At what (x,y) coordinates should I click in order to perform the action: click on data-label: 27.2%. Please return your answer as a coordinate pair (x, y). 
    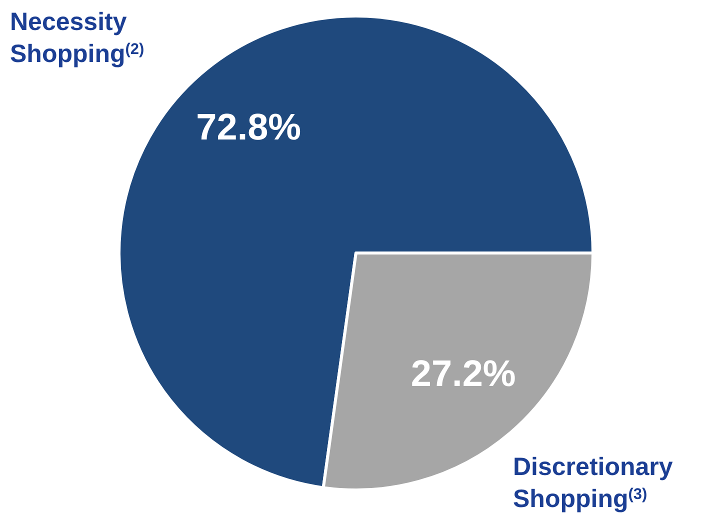
    Looking at the image, I should click on (463, 373).